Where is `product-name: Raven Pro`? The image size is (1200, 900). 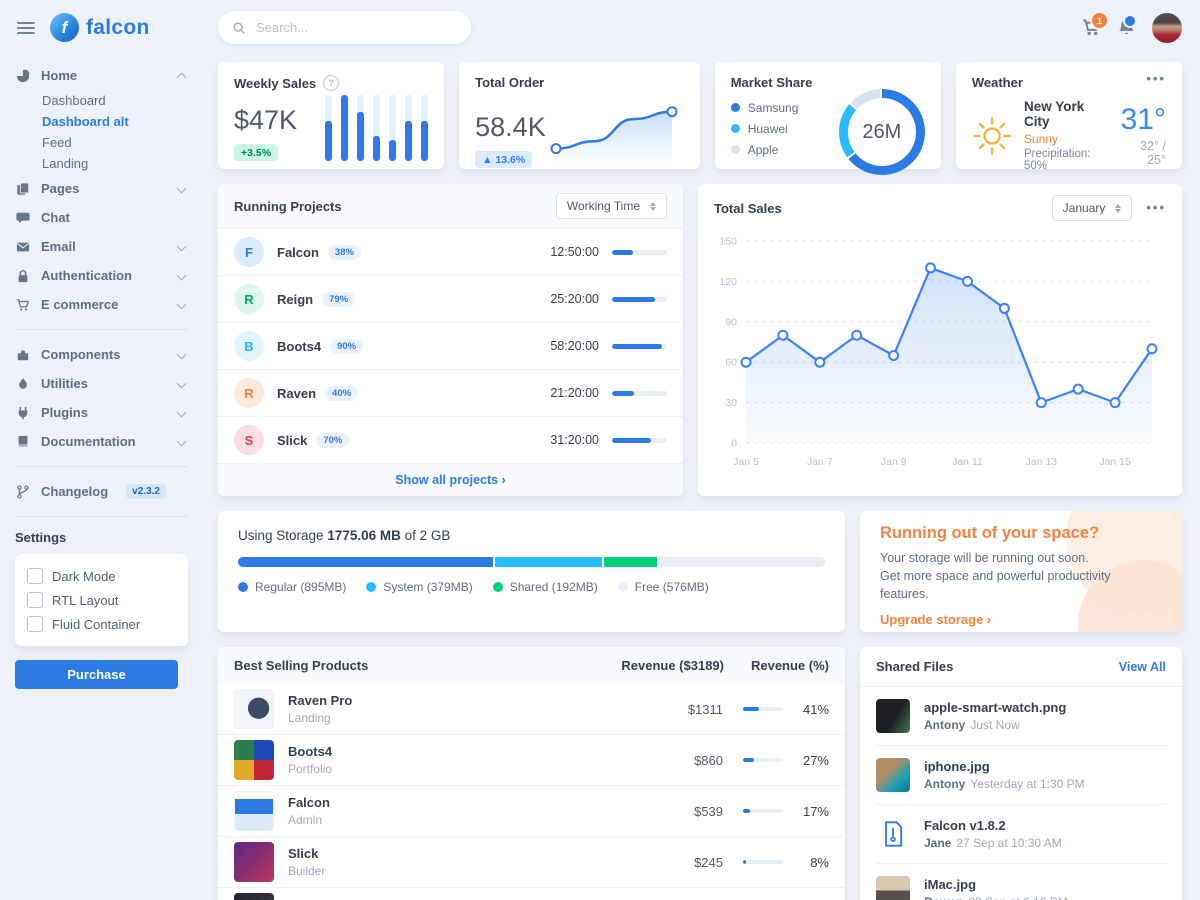 product-name: Raven Pro is located at coordinates (320, 700).